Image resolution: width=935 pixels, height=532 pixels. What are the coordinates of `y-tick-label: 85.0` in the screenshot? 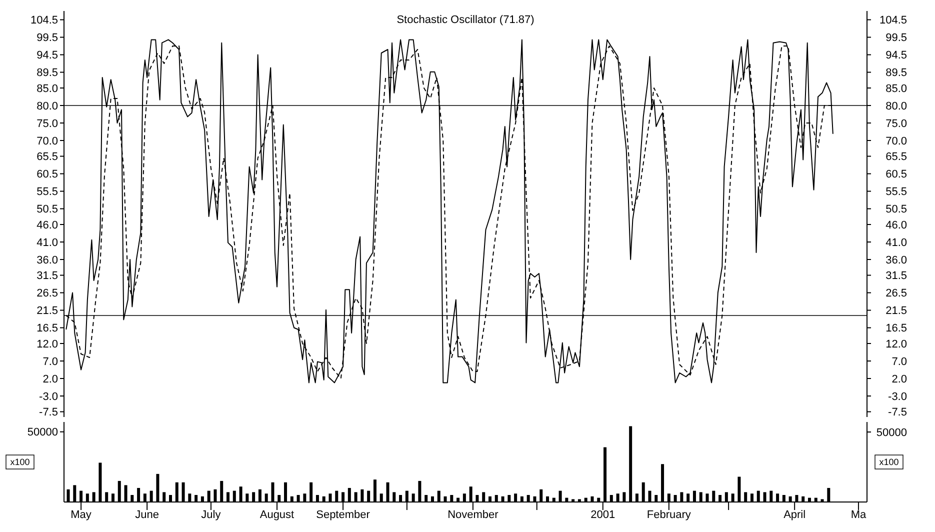 It's located at (47, 88).